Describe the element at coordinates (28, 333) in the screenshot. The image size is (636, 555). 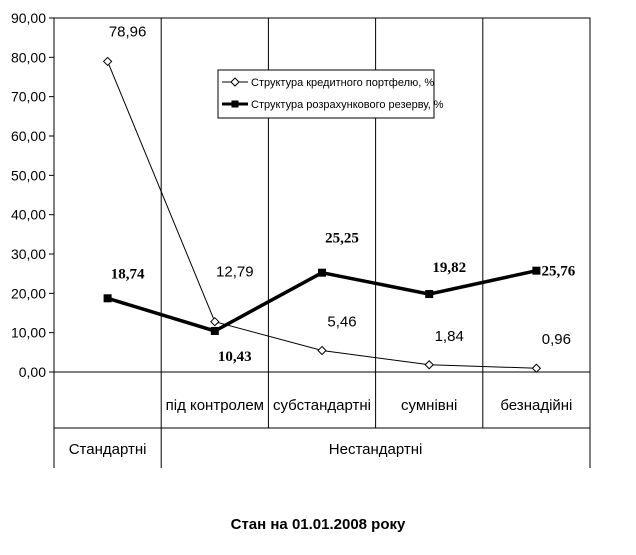
I see `y-tick-label: 10,00` at that location.